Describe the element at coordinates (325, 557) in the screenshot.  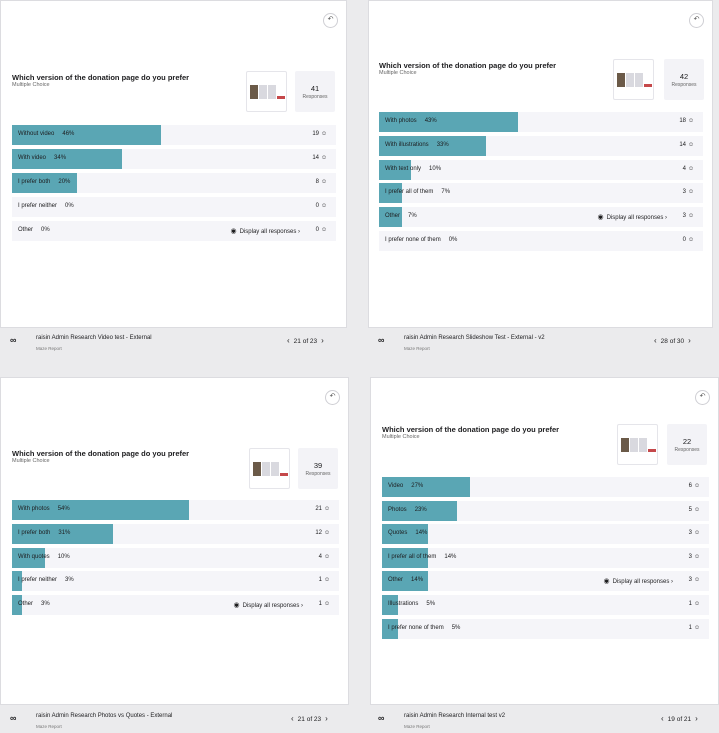
I see `answer-count: 4 ☺` at that location.